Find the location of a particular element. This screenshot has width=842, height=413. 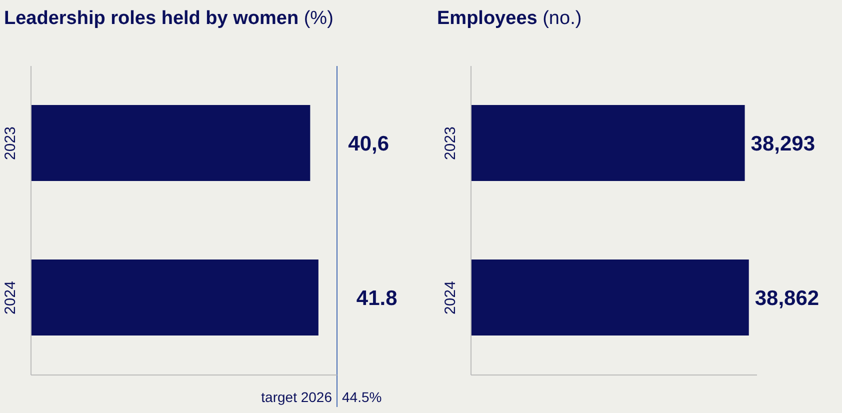

data-label: 41.8 is located at coordinates (377, 298).